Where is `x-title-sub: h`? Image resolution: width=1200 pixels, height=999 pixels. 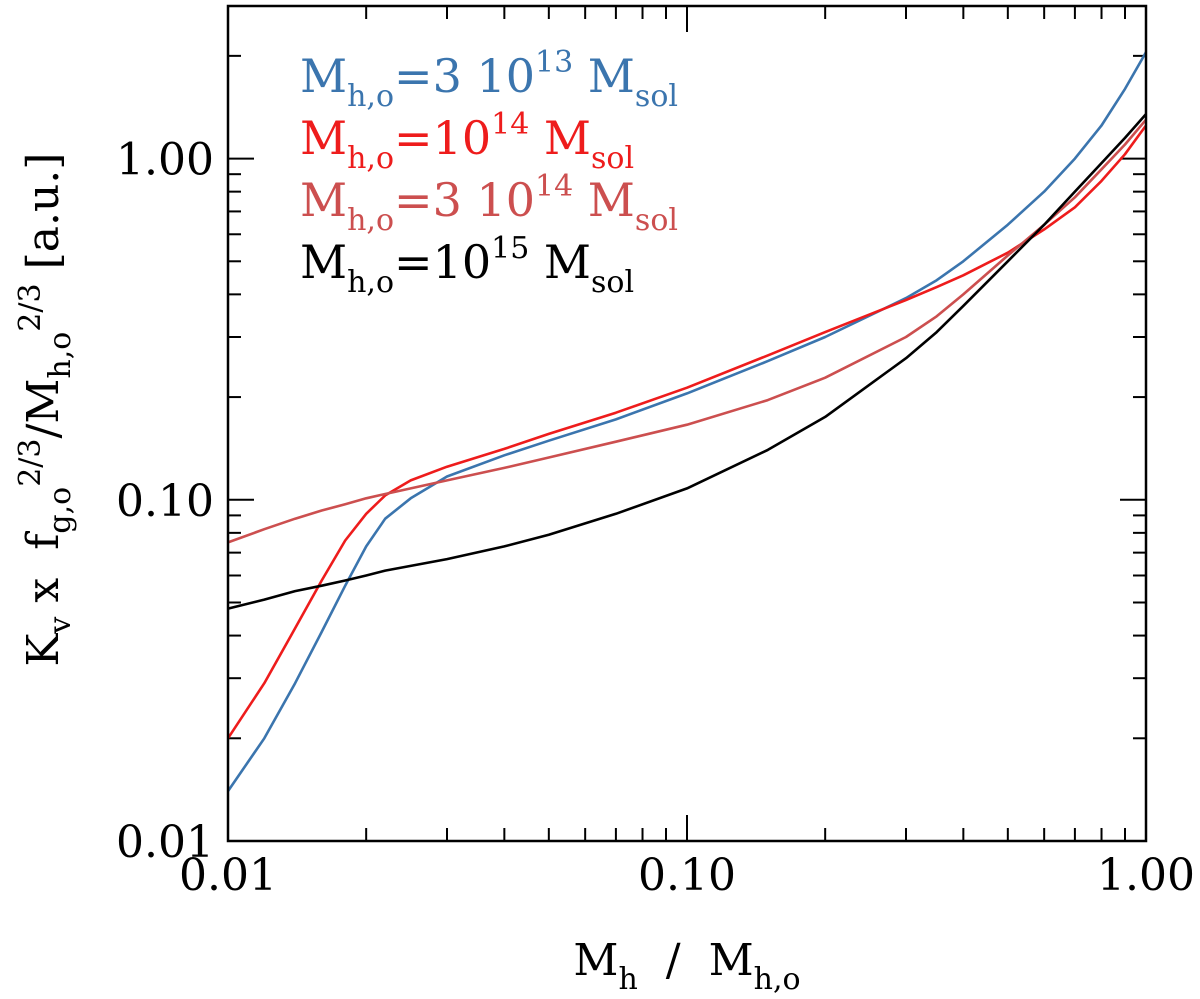 x-title-sub: h is located at coordinates (627, 979).